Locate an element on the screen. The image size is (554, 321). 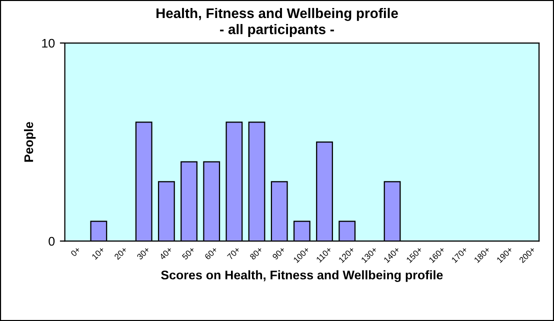
y-tick-label: 0 is located at coordinates (51, 241).